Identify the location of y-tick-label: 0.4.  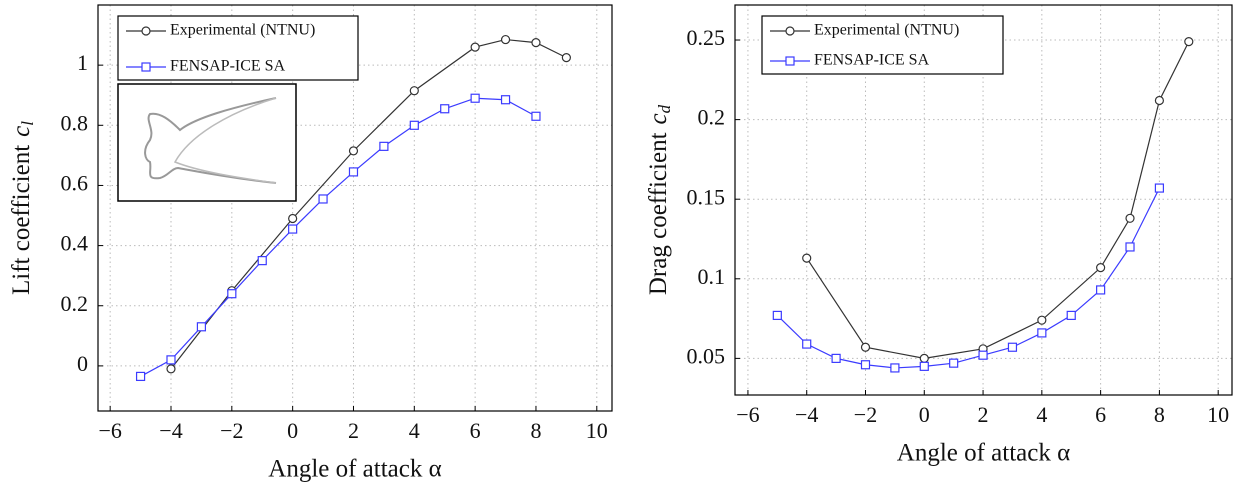
(75, 243).